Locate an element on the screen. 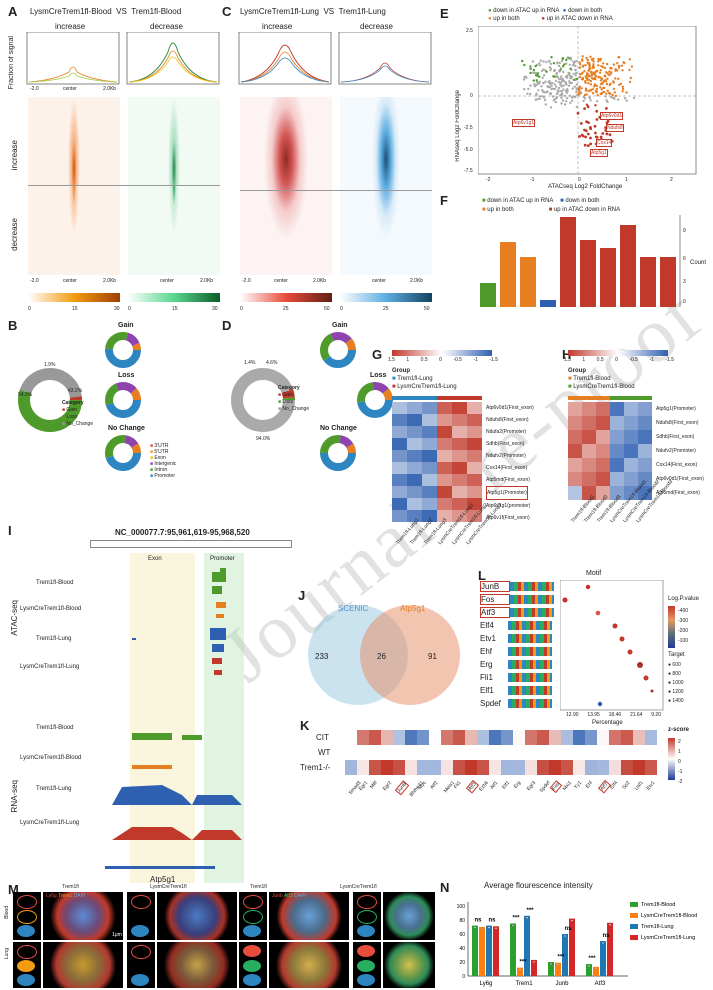 The width and height of the screenshot is (713, 990). chart-title: Motif is located at coordinates (594, 573).